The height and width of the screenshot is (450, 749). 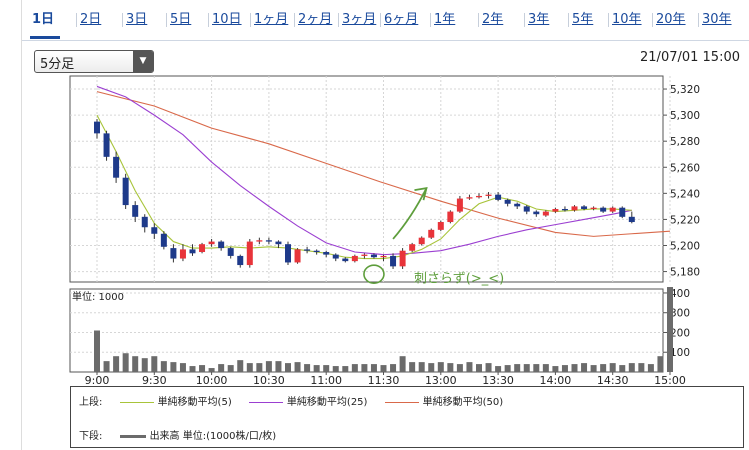 What do you see at coordinates (685, 142) in the screenshot?
I see `price-tick-label: 5,280` at bounding box center [685, 142].